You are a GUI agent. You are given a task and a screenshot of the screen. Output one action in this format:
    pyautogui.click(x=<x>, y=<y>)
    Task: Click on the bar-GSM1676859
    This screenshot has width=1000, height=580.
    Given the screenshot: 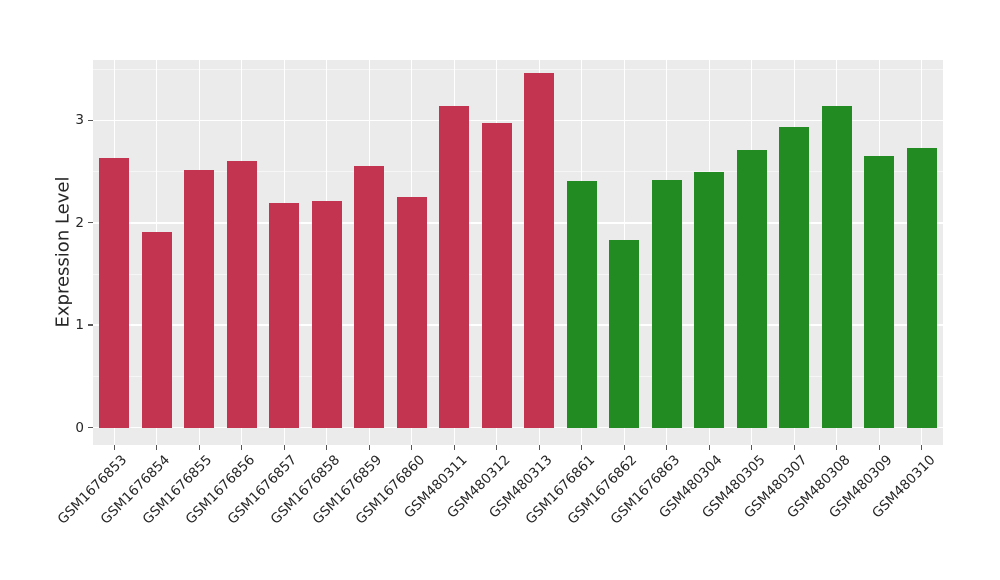 What is the action you would take?
    pyautogui.click(x=369, y=297)
    